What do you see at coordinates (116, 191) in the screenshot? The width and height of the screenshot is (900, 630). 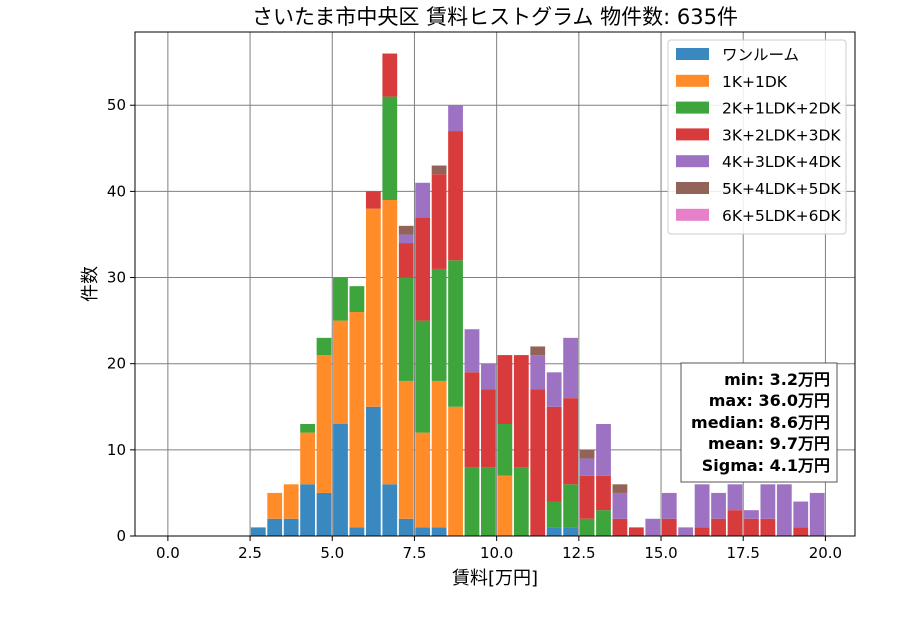 I see `y-tick-label: 40` at bounding box center [116, 191].